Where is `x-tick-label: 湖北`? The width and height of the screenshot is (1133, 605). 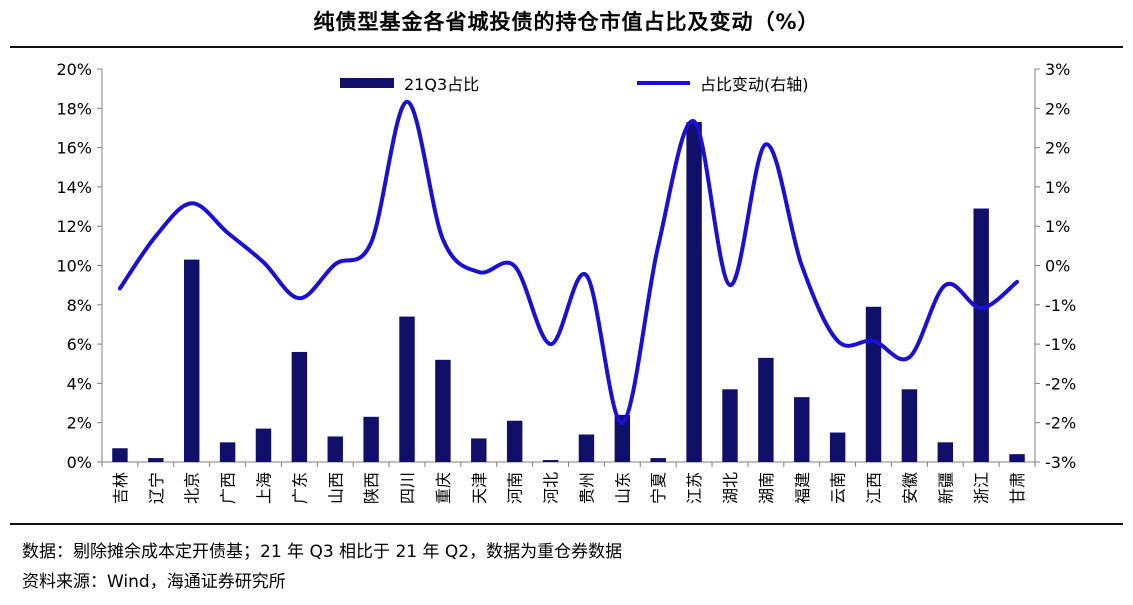
x-tick-label: 湖北 is located at coordinates (730, 488).